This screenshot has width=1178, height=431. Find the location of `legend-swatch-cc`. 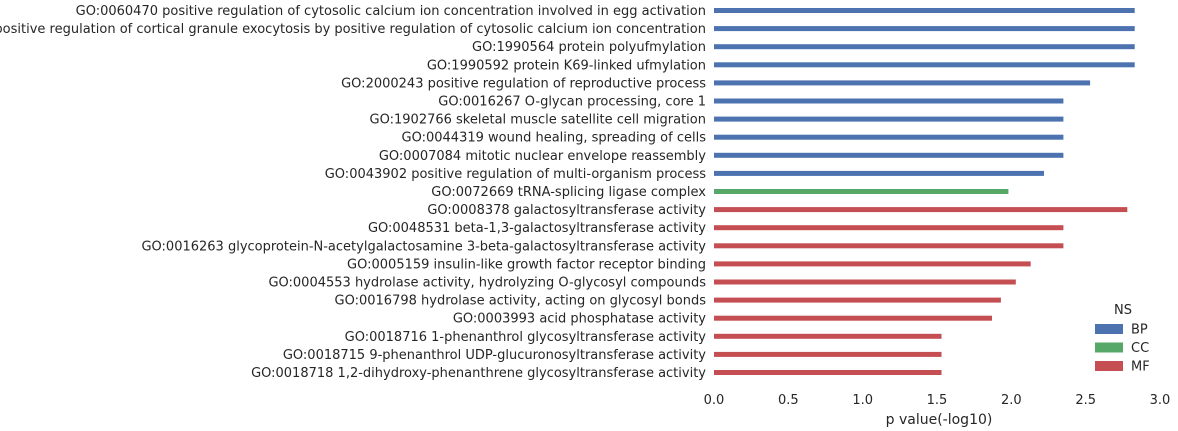

legend-swatch-cc is located at coordinates (1109, 347).